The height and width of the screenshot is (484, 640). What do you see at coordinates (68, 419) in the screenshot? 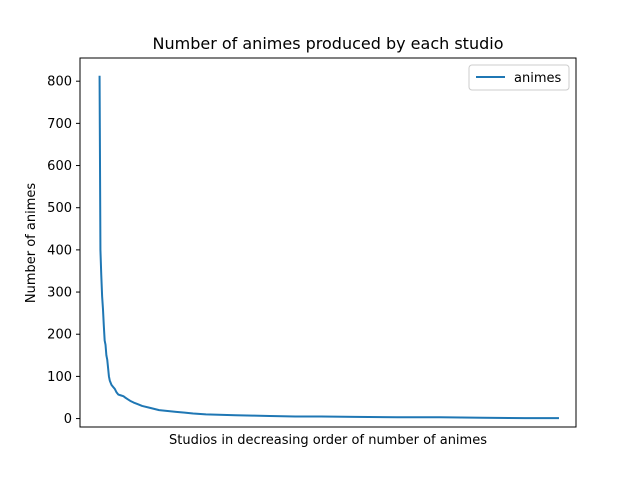
I see `y-tick-label: 0` at bounding box center [68, 419].